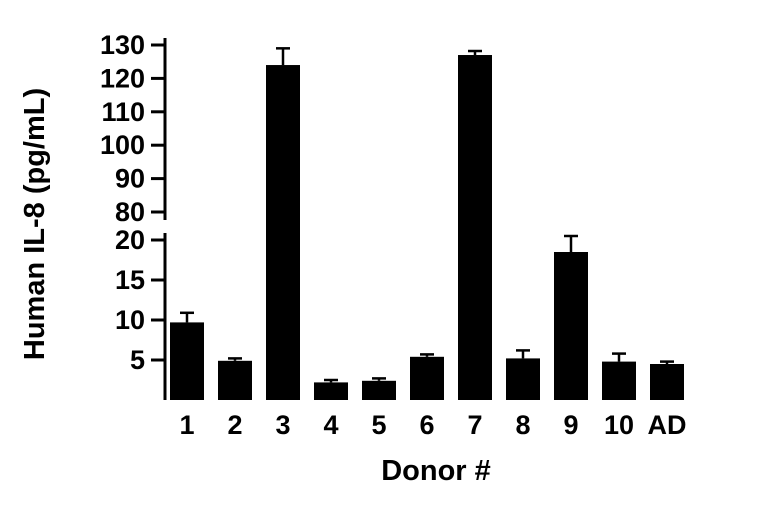 The height and width of the screenshot is (517, 768). What do you see at coordinates (122, 145) in the screenshot?
I see `y-tick-label-100: 100` at bounding box center [122, 145].